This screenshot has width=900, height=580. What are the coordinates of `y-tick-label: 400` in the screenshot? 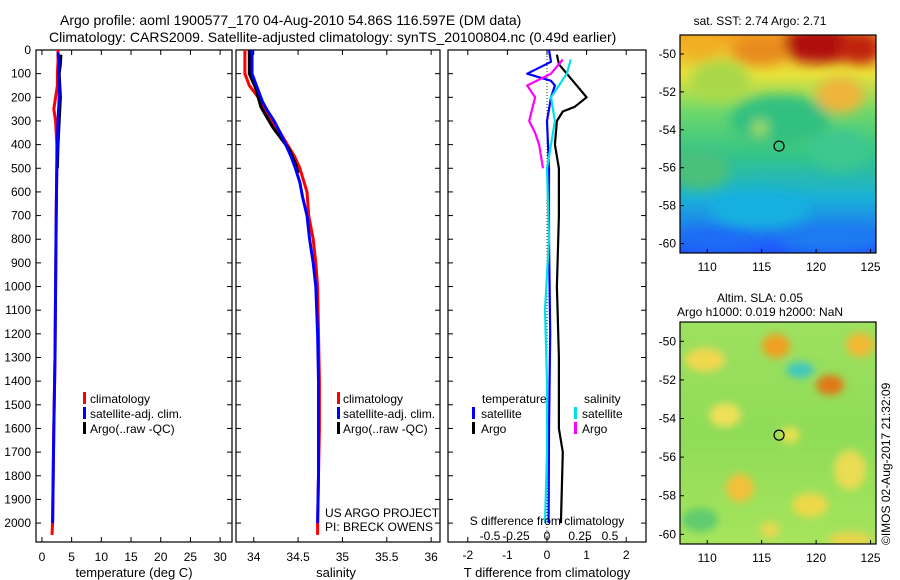 It's located at (21, 145).